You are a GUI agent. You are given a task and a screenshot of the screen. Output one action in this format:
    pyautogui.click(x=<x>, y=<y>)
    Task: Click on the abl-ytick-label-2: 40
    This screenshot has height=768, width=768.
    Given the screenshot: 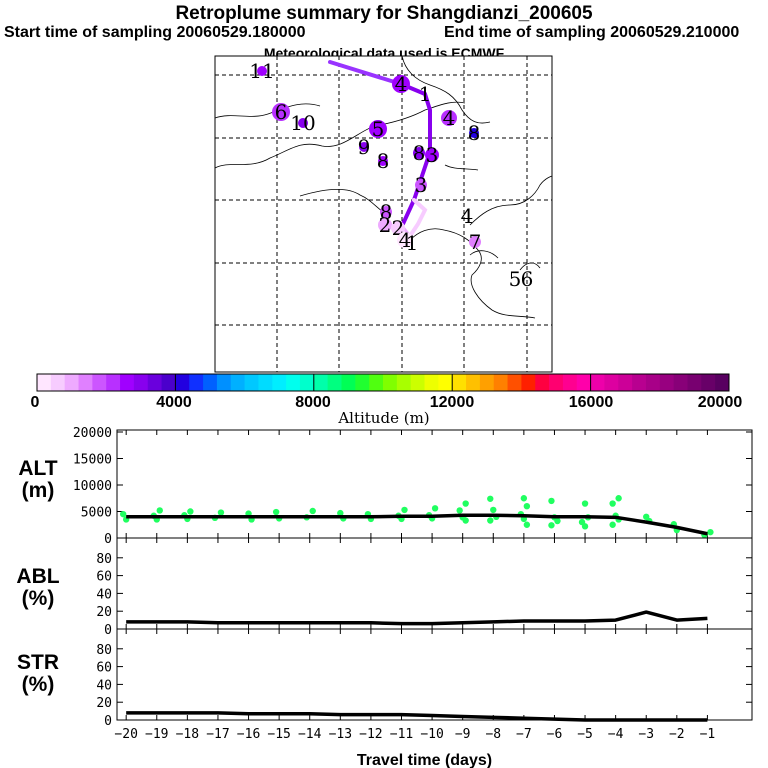 What is the action you would take?
    pyautogui.click(x=104, y=594)
    